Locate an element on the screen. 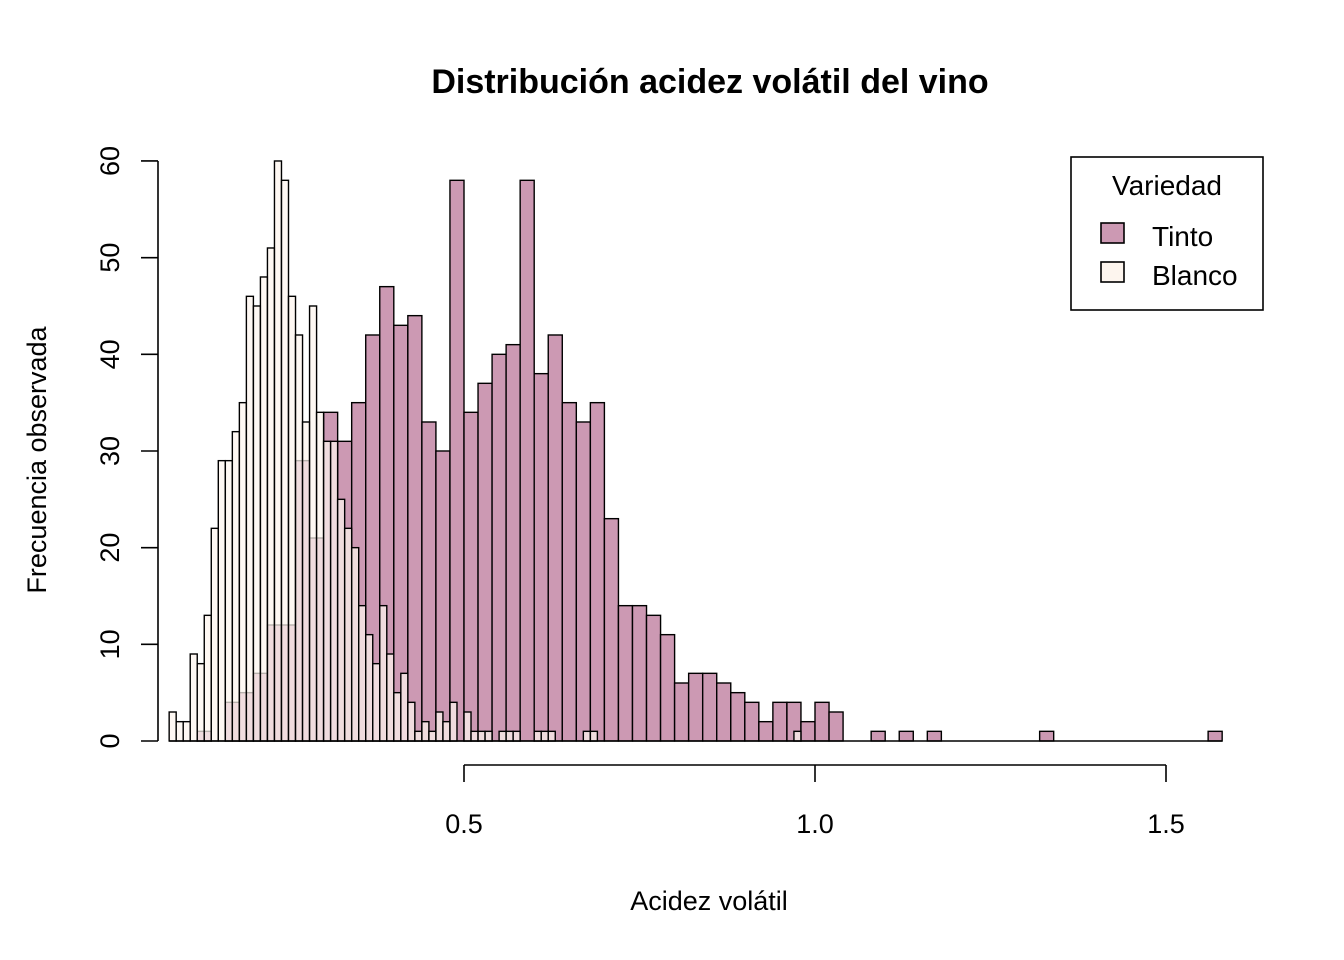  x-axis: 0.5 1.0 1.5 is located at coordinates (815, 801).